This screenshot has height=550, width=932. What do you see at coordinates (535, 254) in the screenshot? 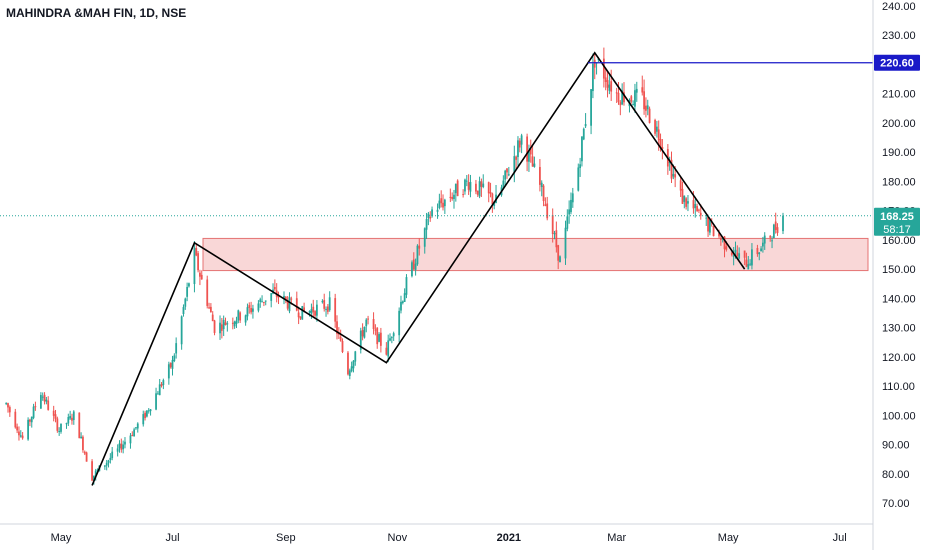
I see `support-zone` at bounding box center [535, 254].